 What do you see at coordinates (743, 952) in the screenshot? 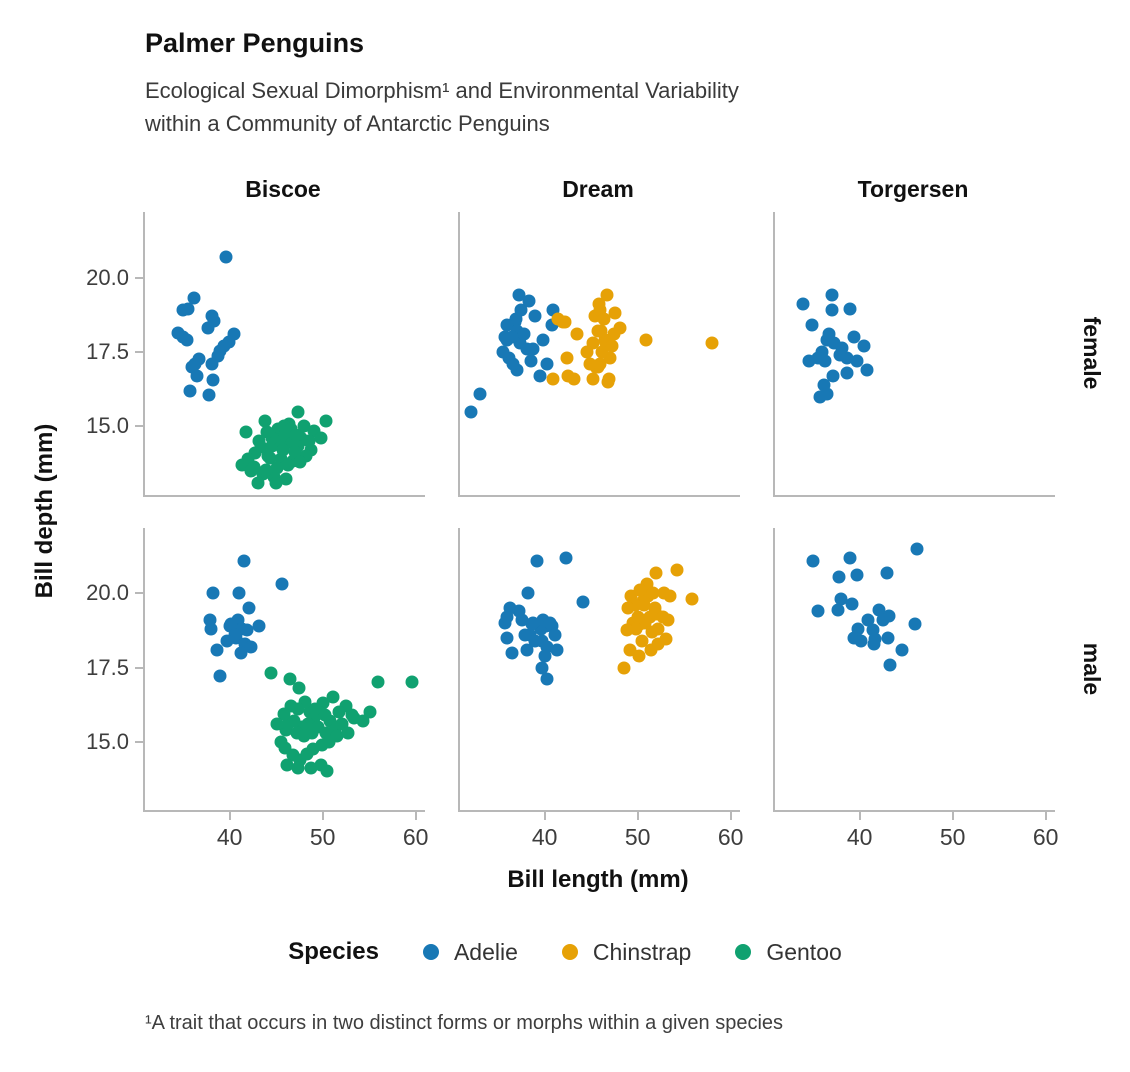
I see `gentoo-dot-icon` at bounding box center [743, 952].